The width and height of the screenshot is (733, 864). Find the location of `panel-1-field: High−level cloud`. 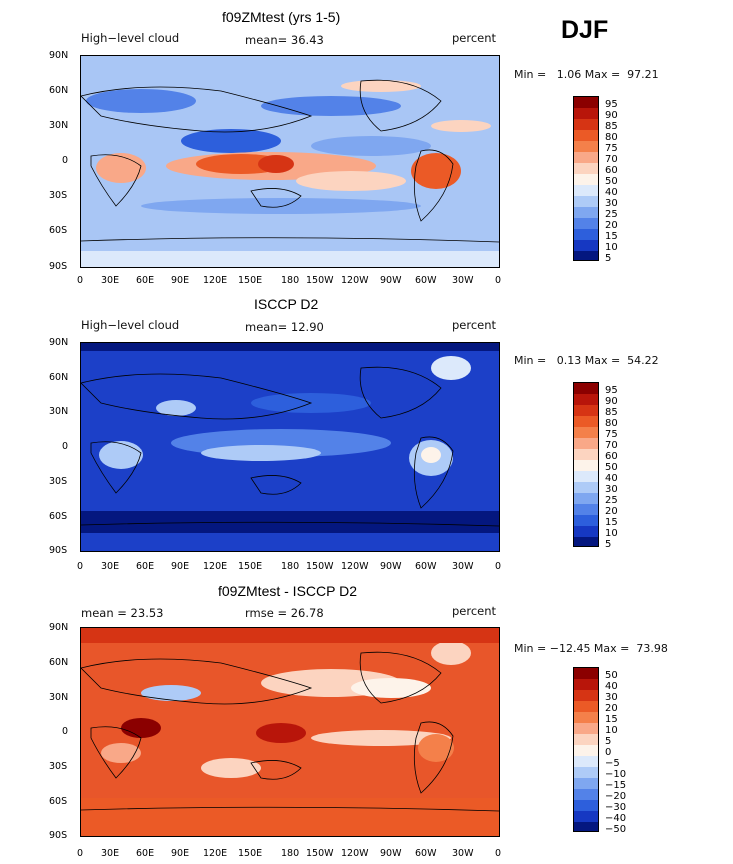

panel-1-field: High−level cloud is located at coordinates (130, 38).